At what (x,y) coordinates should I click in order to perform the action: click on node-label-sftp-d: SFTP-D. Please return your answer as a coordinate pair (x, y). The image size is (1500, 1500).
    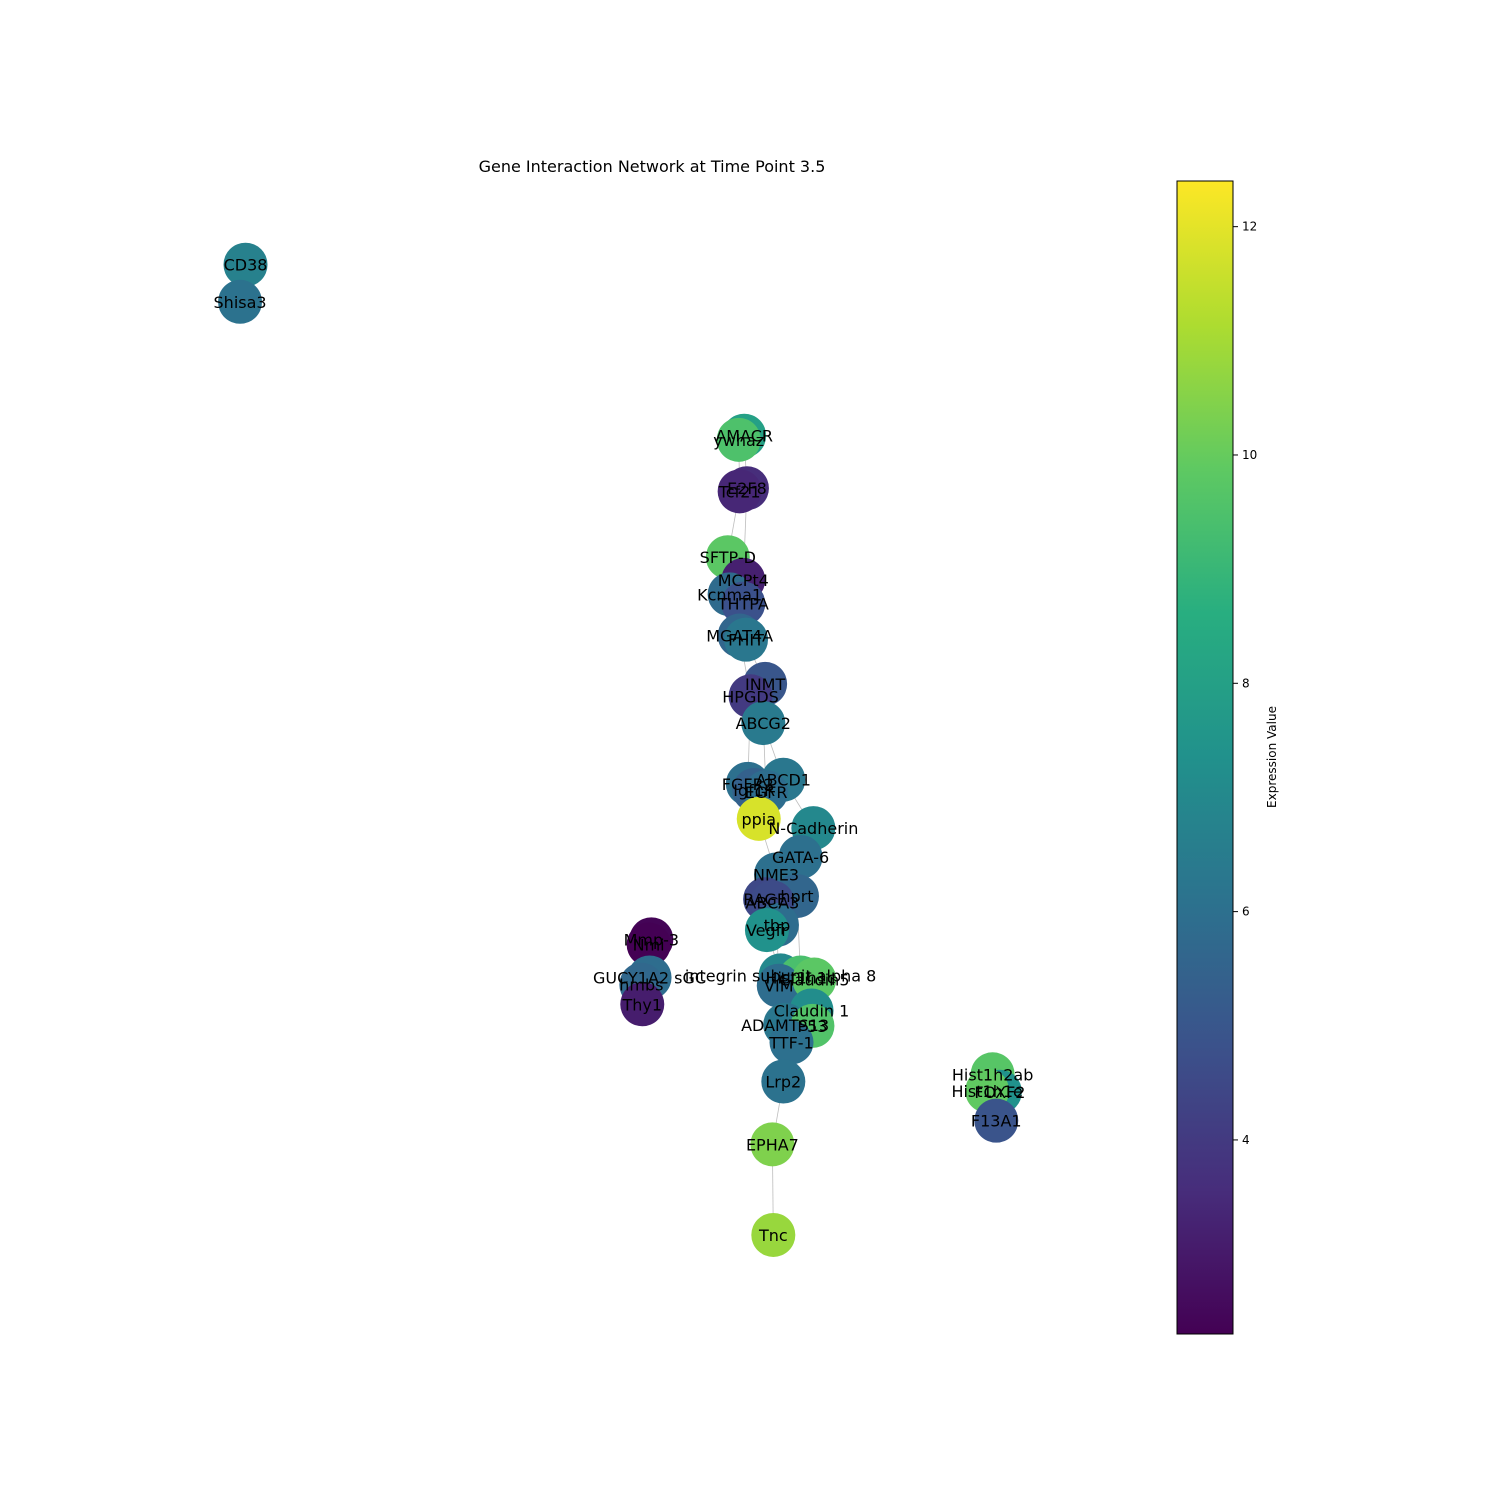
    Looking at the image, I should click on (728, 557).